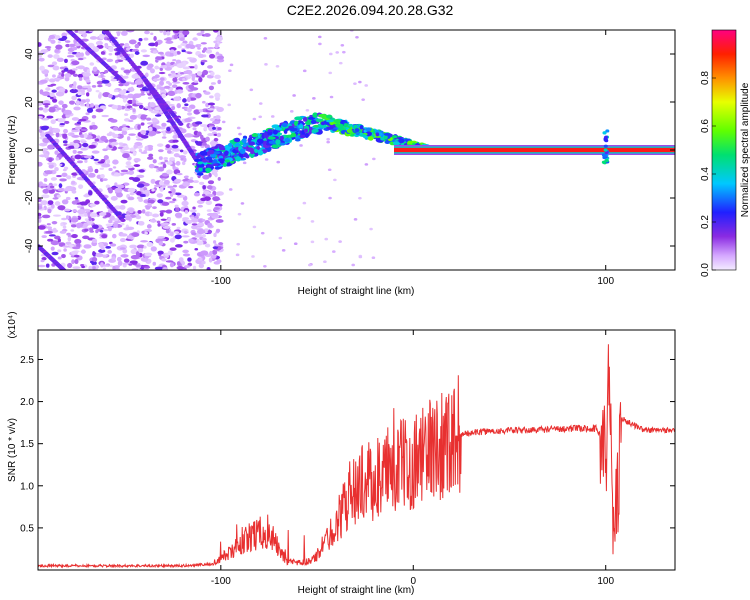 The height and width of the screenshot is (600, 750). What do you see at coordinates (221, 581) in the screenshot?
I see `x-tick-label: -100` at bounding box center [221, 581].